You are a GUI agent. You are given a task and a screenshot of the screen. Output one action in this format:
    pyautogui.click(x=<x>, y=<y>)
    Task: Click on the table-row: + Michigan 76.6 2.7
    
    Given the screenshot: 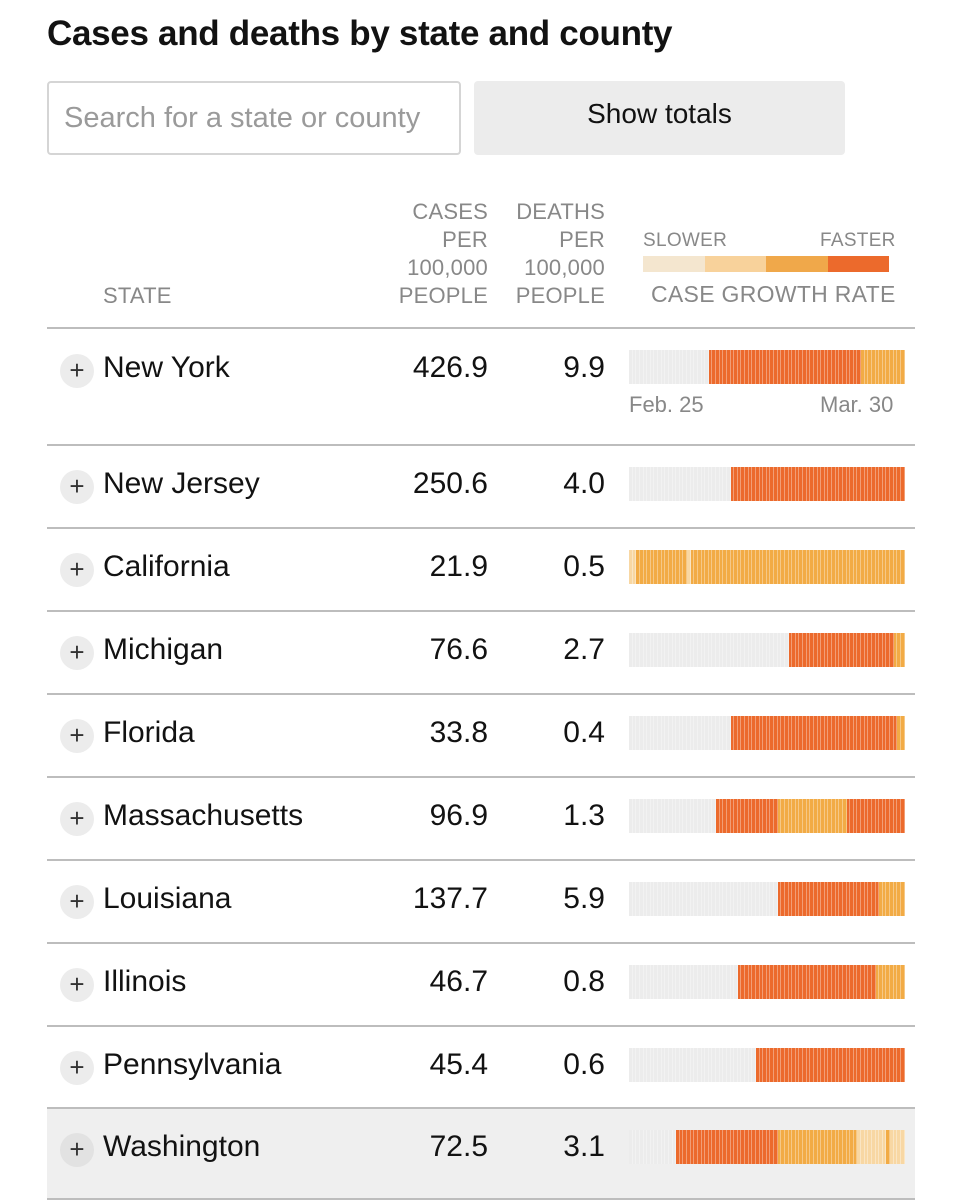 What is the action you would take?
    pyautogui.click(x=481, y=653)
    